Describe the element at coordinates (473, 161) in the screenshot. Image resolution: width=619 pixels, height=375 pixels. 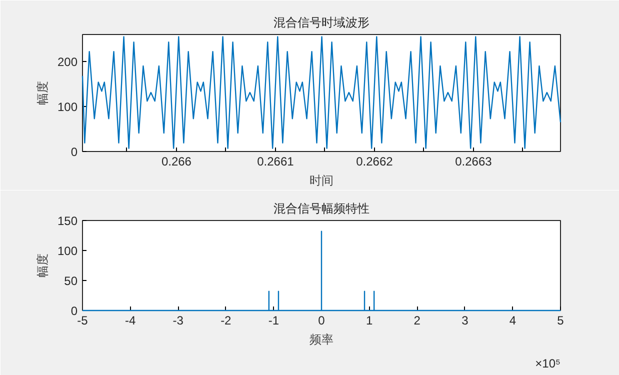
I see `x-tick-label: 0.2663` at that location.